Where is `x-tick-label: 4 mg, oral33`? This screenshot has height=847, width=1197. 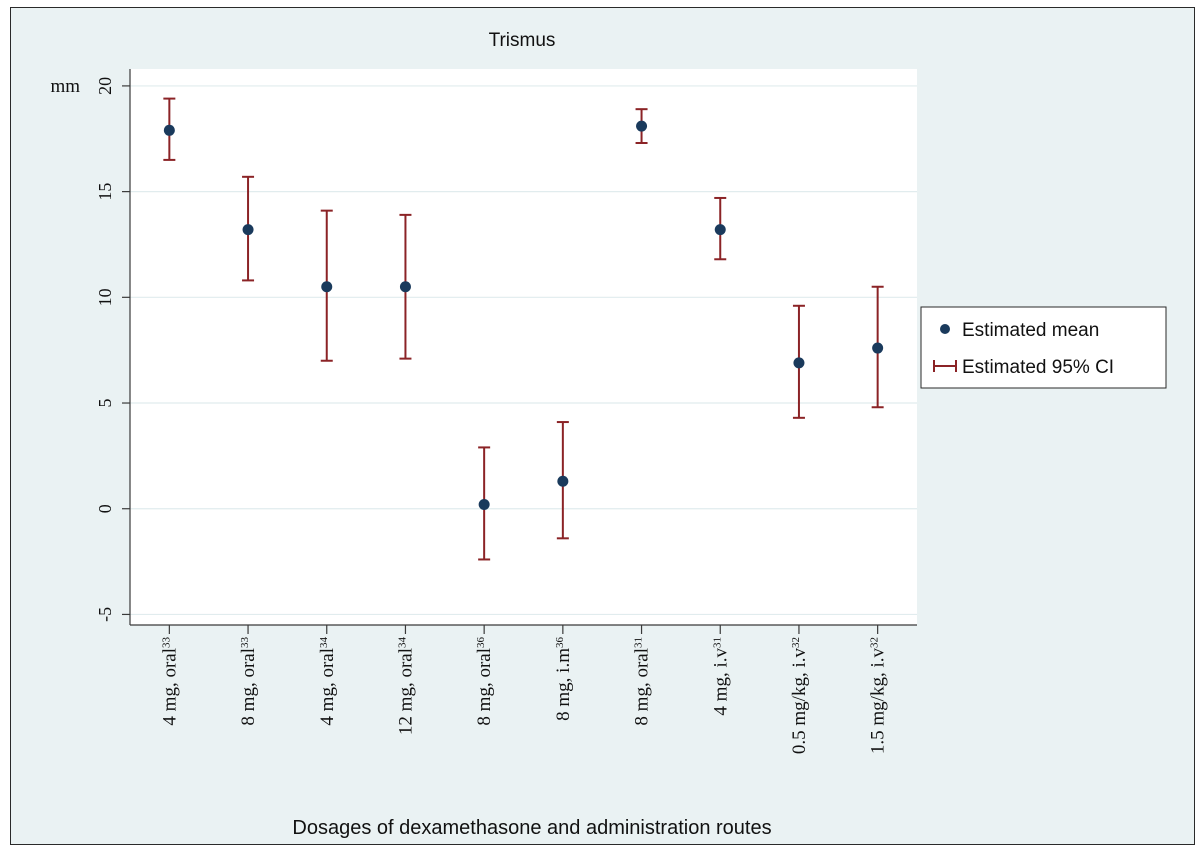 x-tick-label: 4 mg, oral33 is located at coordinates (169, 681).